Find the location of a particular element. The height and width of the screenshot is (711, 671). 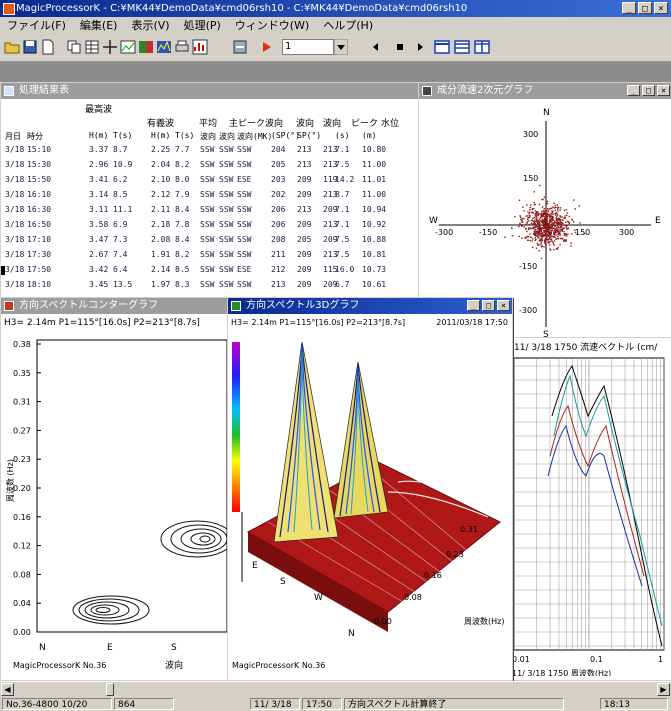

print-icon is located at coordinates (182, 47).